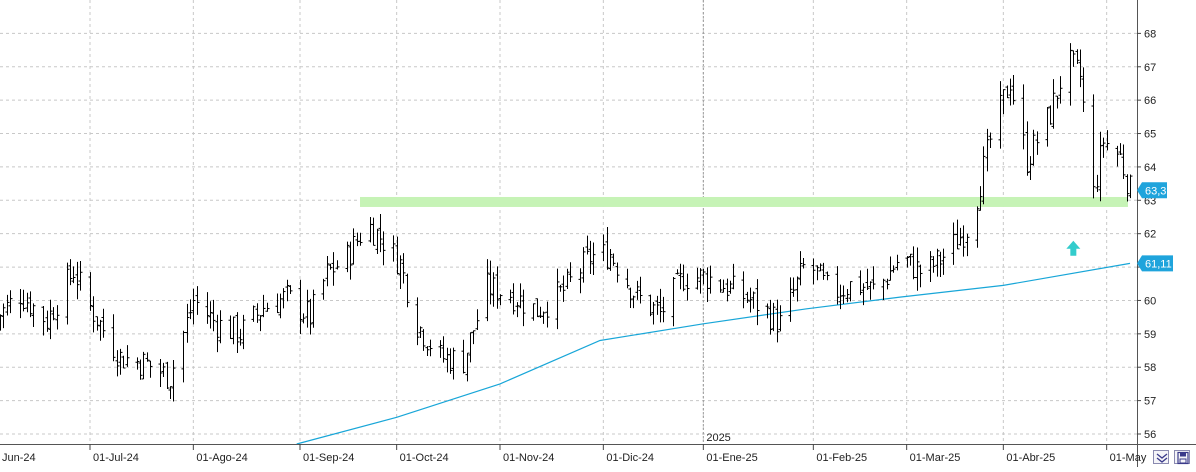 The width and height of the screenshot is (1196, 472). Describe the element at coordinates (1128, 458) in the screenshot. I see `x-tick-label: 01-May` at that location.